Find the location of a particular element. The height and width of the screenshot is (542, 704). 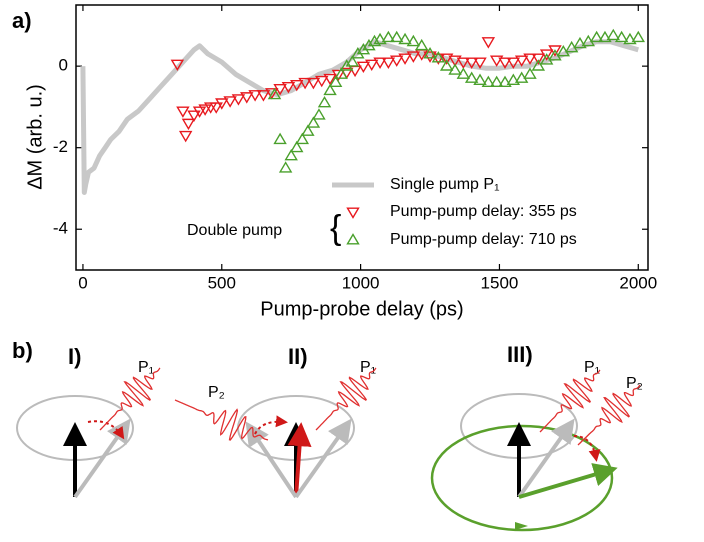

panel-label: a) is located at coordinates (22, 20).